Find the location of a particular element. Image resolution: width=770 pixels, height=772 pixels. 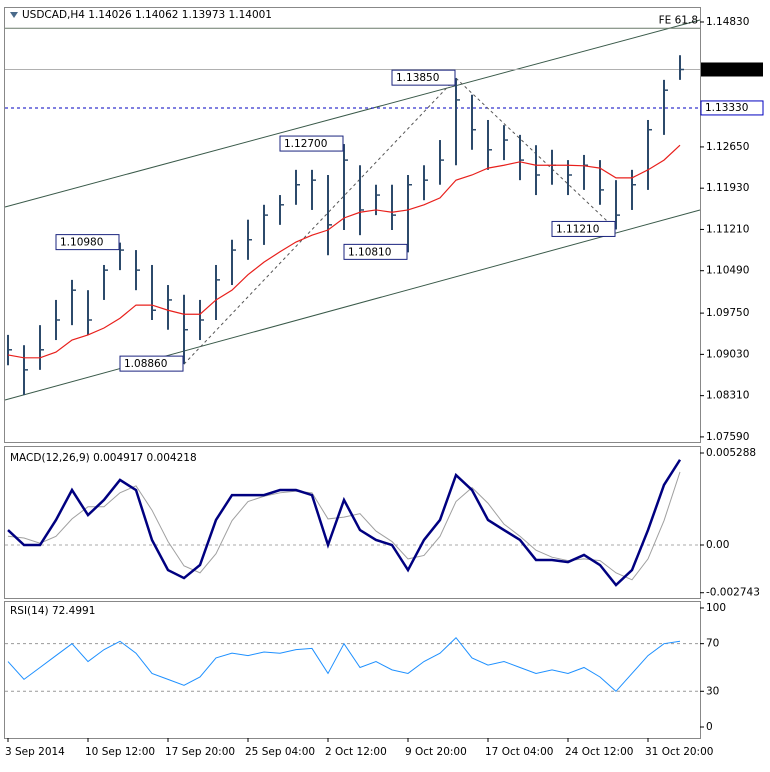

x-tick-label: 17 Oct 04:00 is located at coordinates (519, 752).